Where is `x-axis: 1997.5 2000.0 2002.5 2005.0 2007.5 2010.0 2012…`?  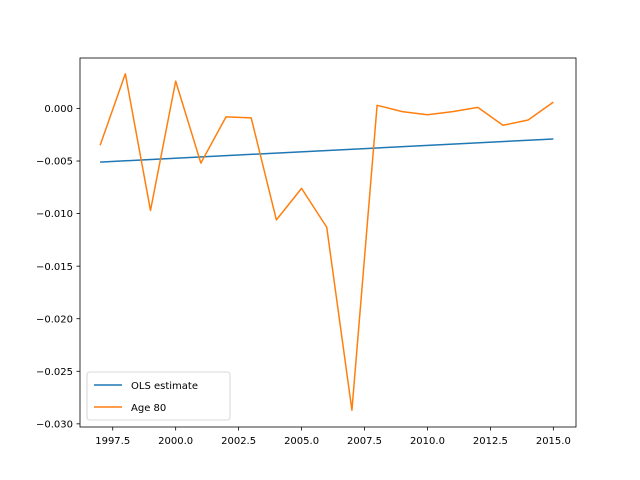 x-axis: 1997.5 2000.0 2002.5 2005.0 2007.5 2010.0 2012… is located at coordinates (333, 437).